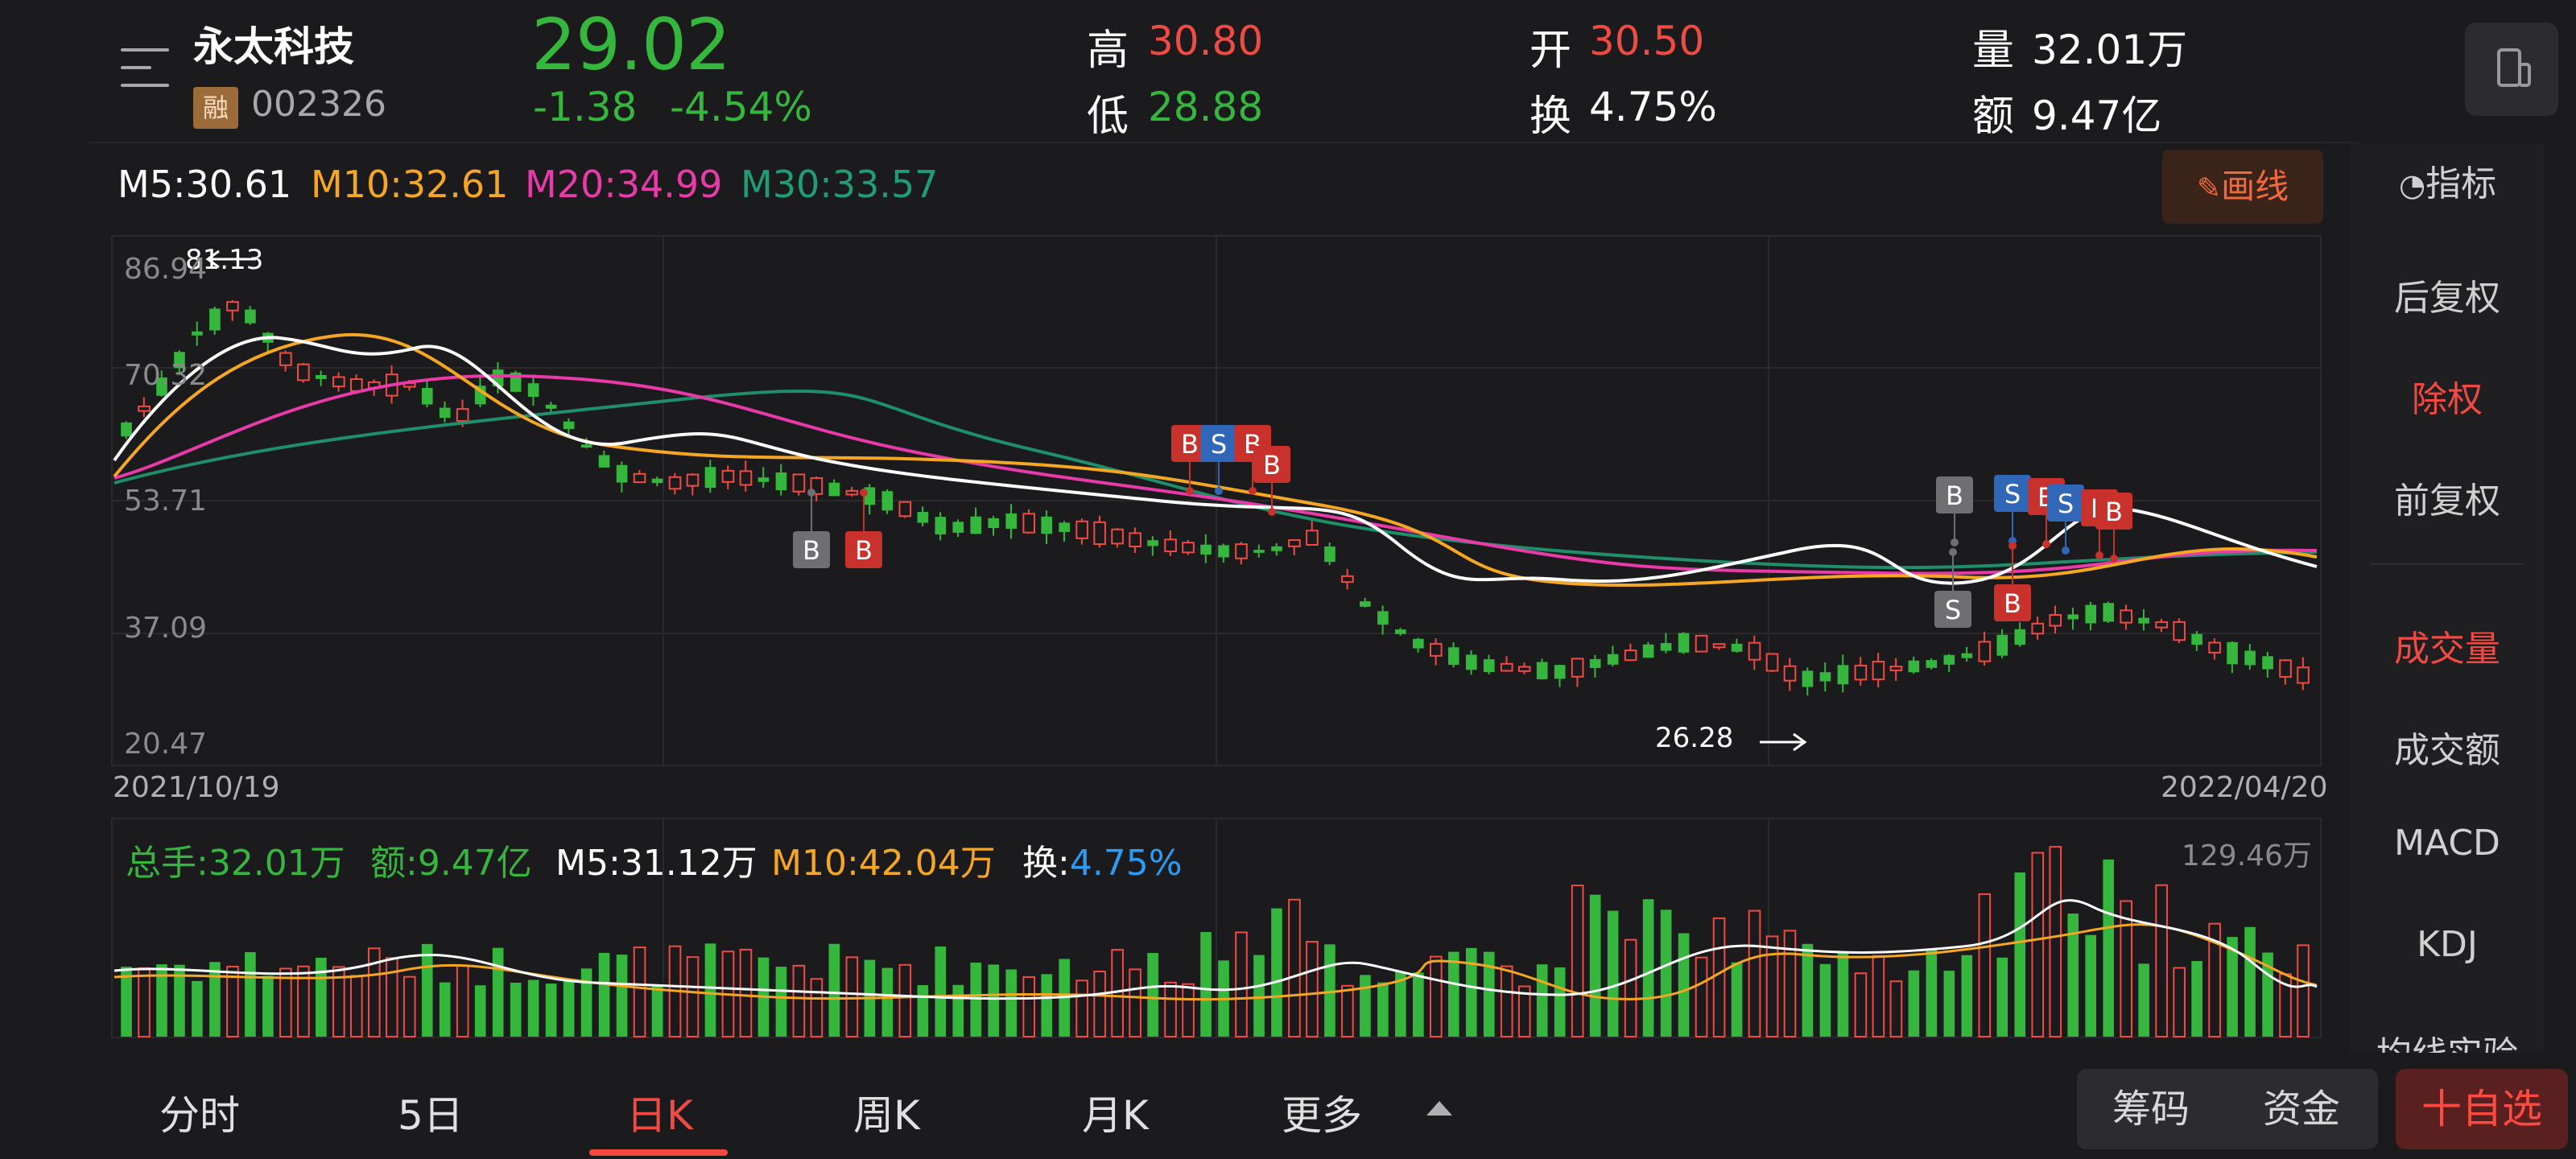  I want to click on volume-value: 32.01万, so click(2110, 50).